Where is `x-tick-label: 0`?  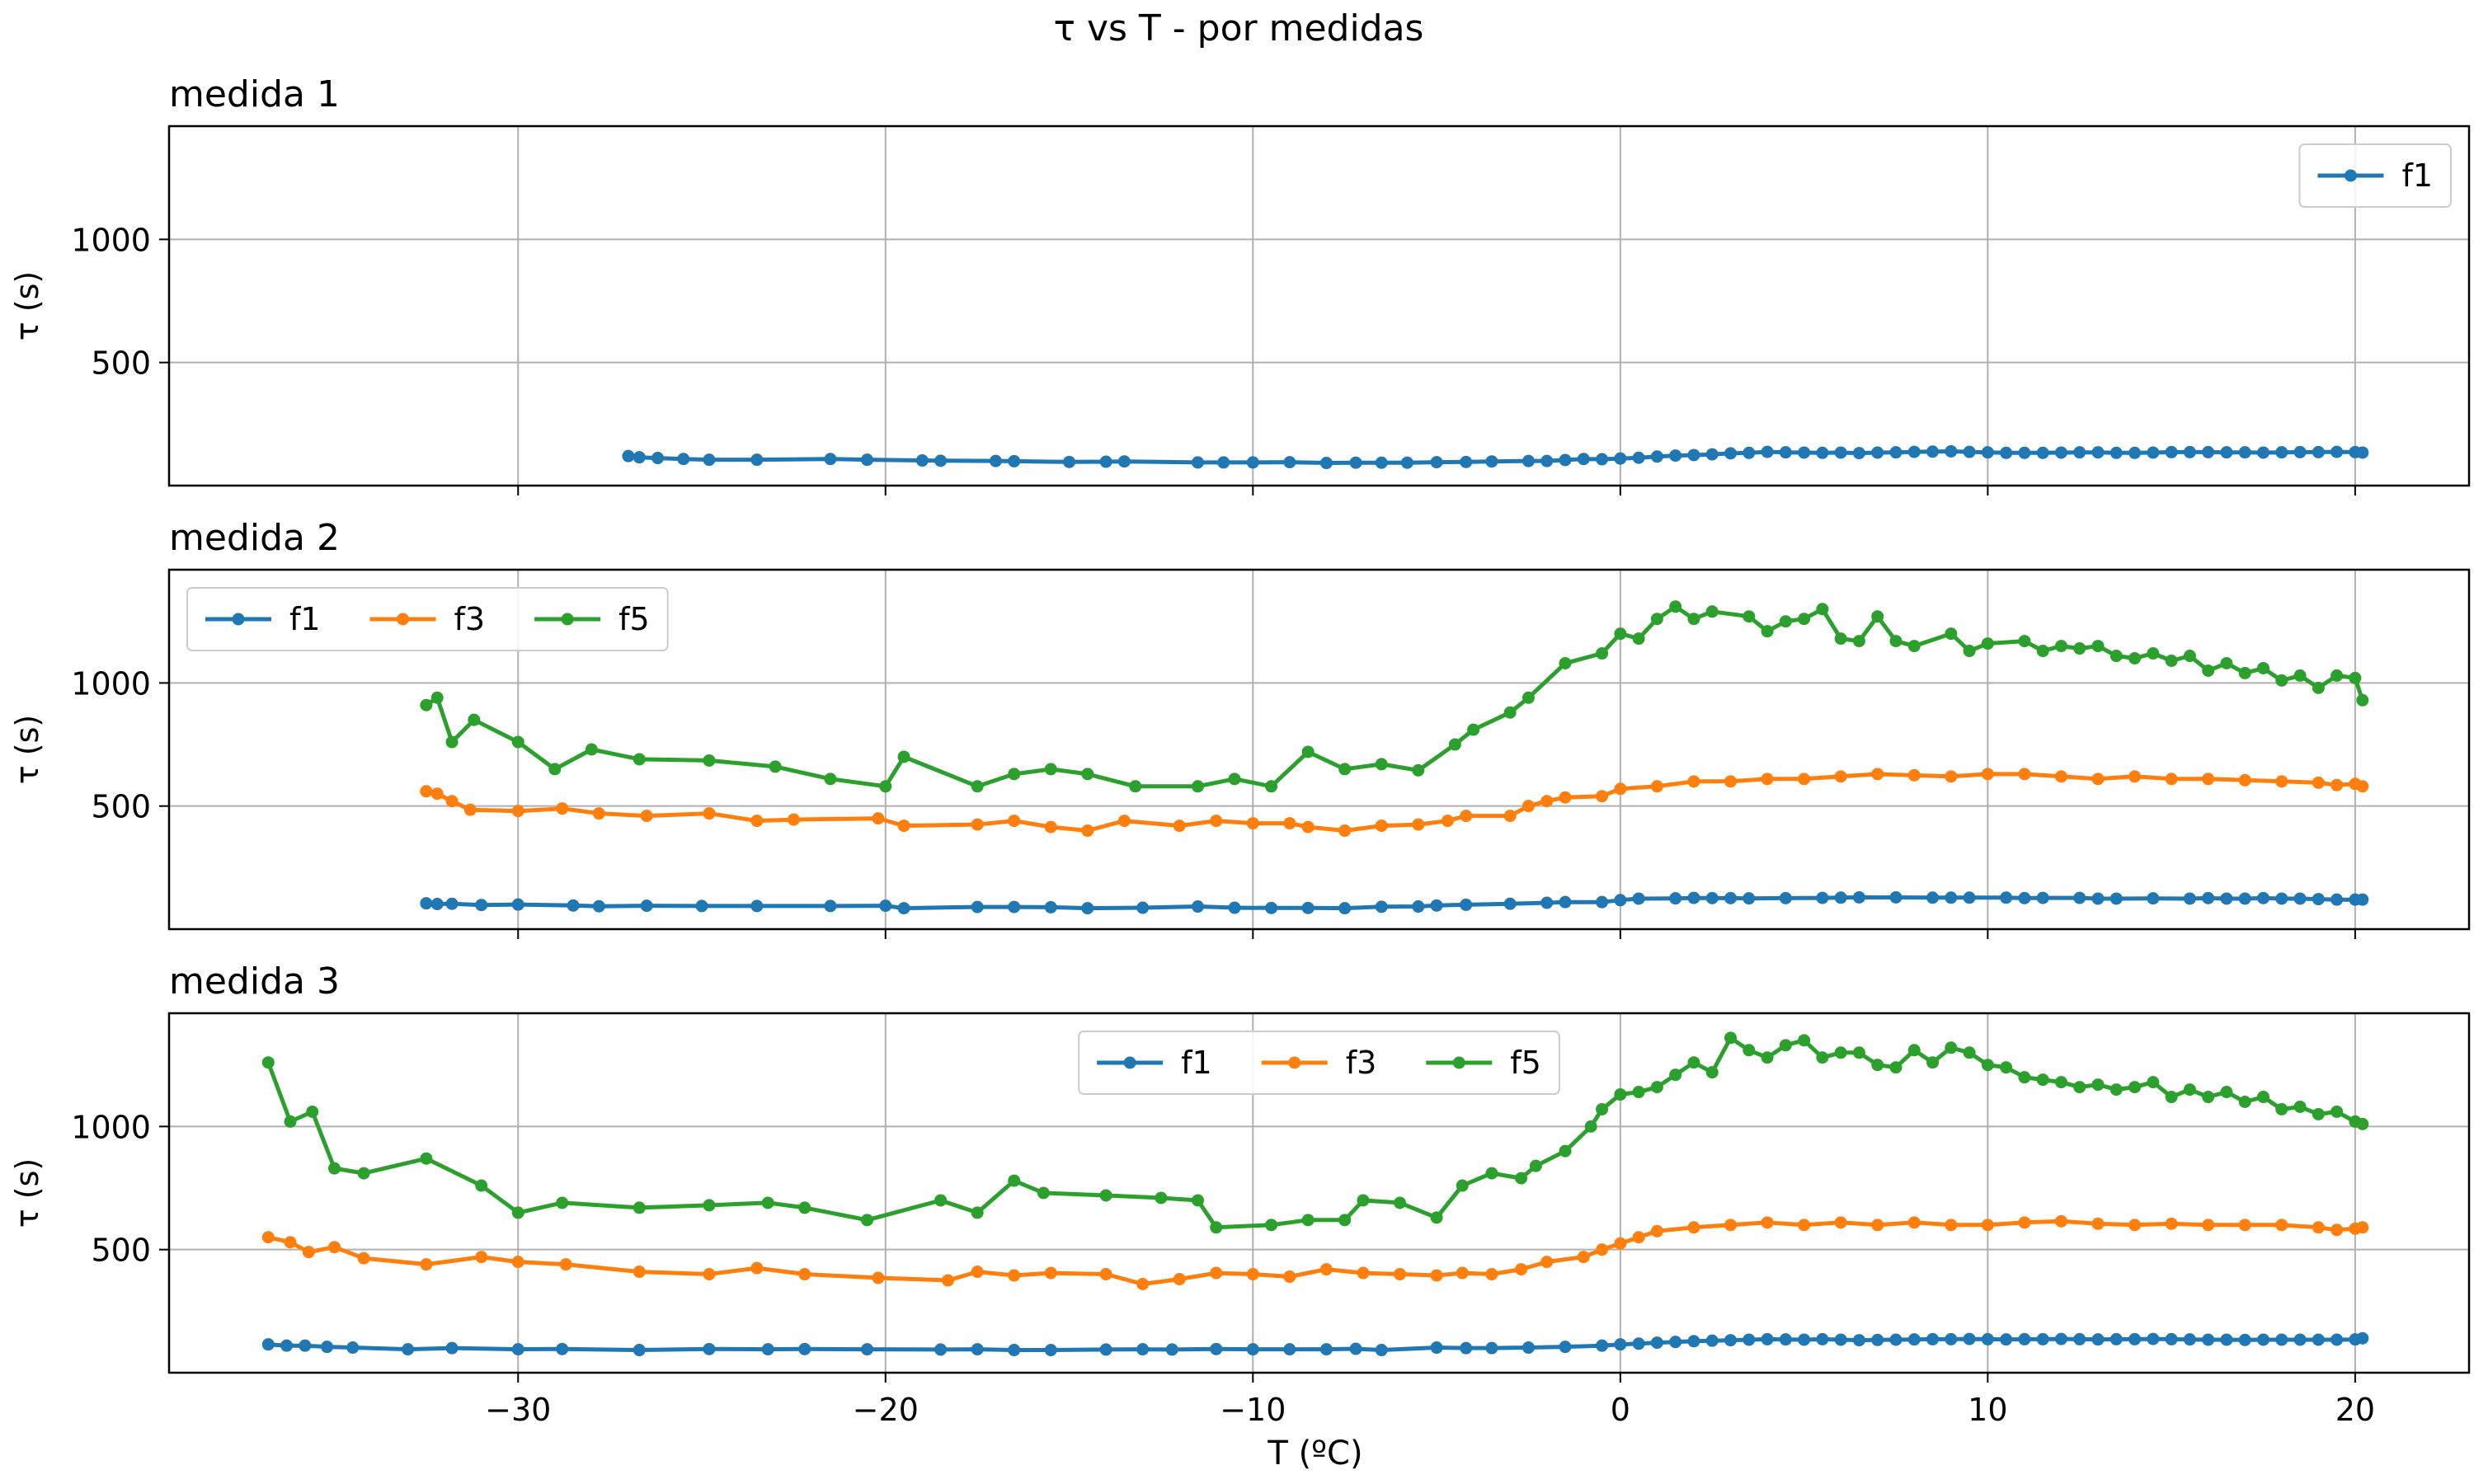 x-tick-label: 0 is located at coordinates (1620, 1410).